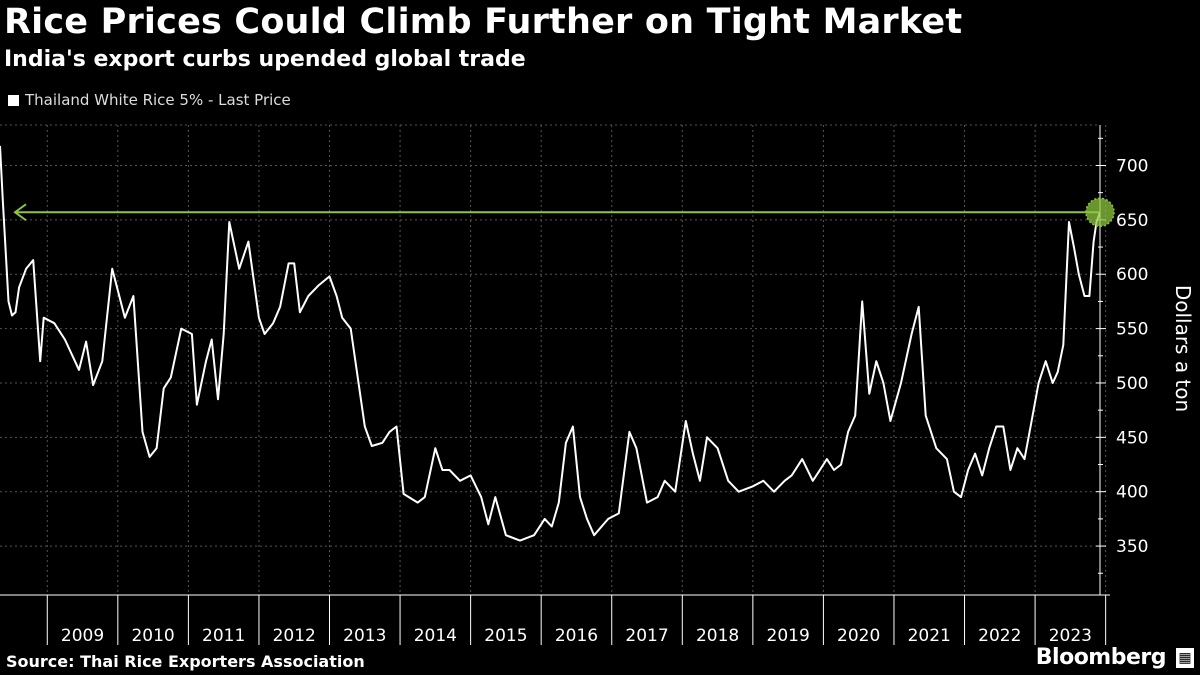 This screenshot has height=675, width=1200. What do you see at coordinates (1132, 438) in the screenshot?
I see `y-tick-label: 450` at bounding box center [1132, 438].